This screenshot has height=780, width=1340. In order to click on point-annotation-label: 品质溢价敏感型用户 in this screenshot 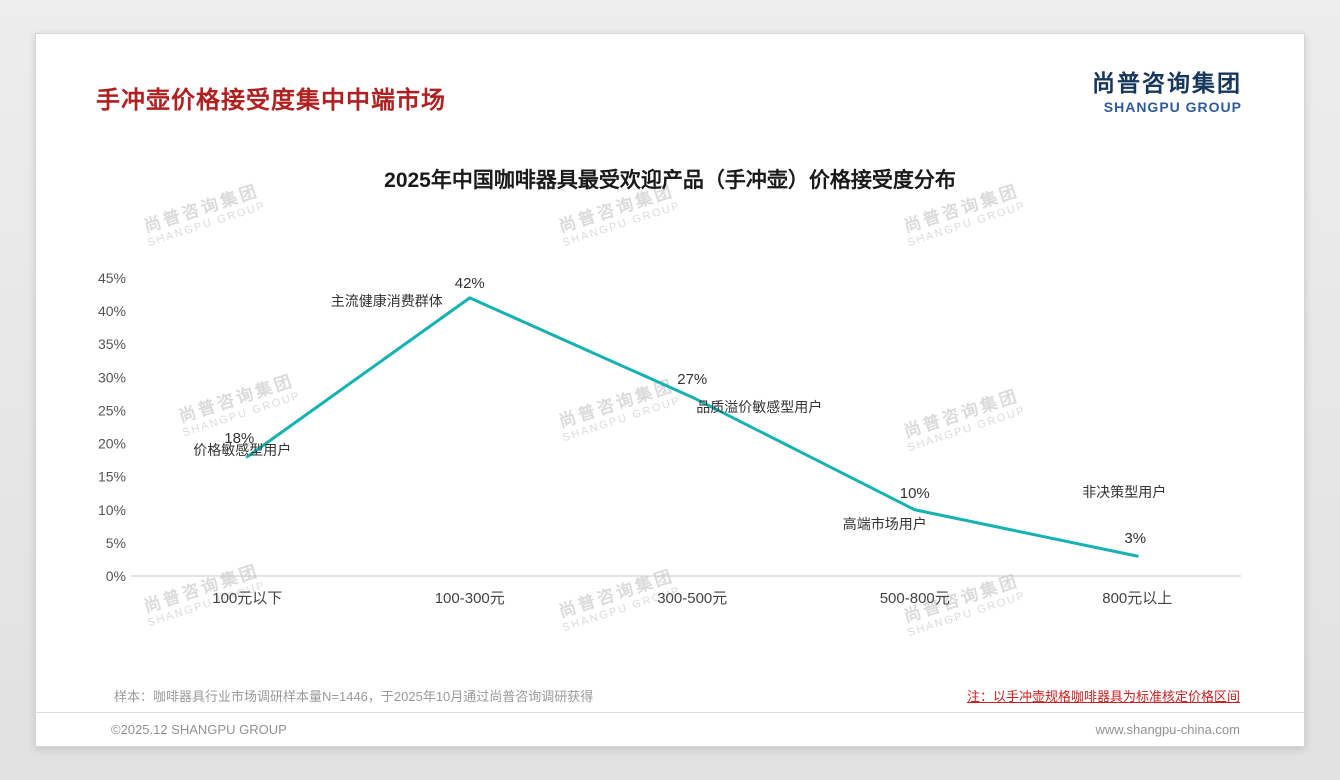, I will do `click(759, 407)`.